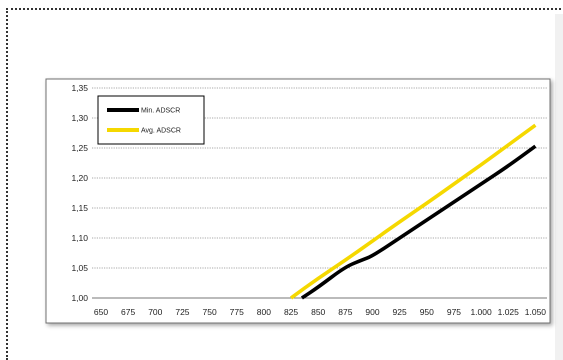 The image size is (563, 360). Describe the element at coordinates (161, 131) in the screenshot. I see `legend-label-avg-adscr: Avg. ADSCR` at that location.